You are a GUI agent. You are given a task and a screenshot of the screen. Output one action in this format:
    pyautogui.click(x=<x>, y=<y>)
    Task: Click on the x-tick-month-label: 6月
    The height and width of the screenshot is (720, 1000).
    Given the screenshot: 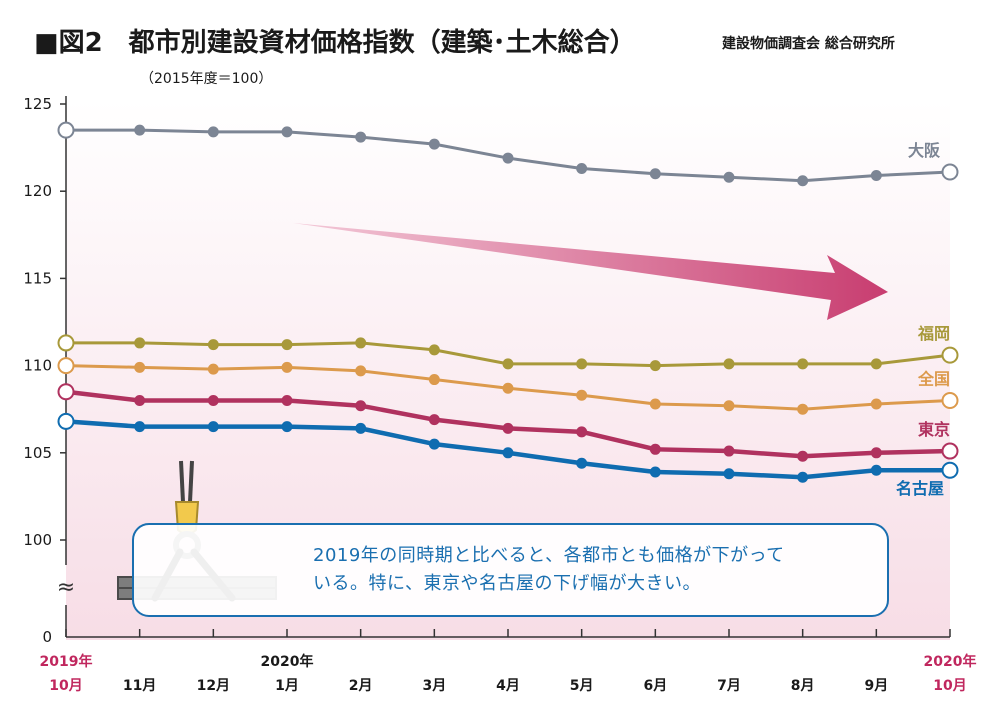 What is the action you would take?
    pyautogui.click(x=655, y=686)
    